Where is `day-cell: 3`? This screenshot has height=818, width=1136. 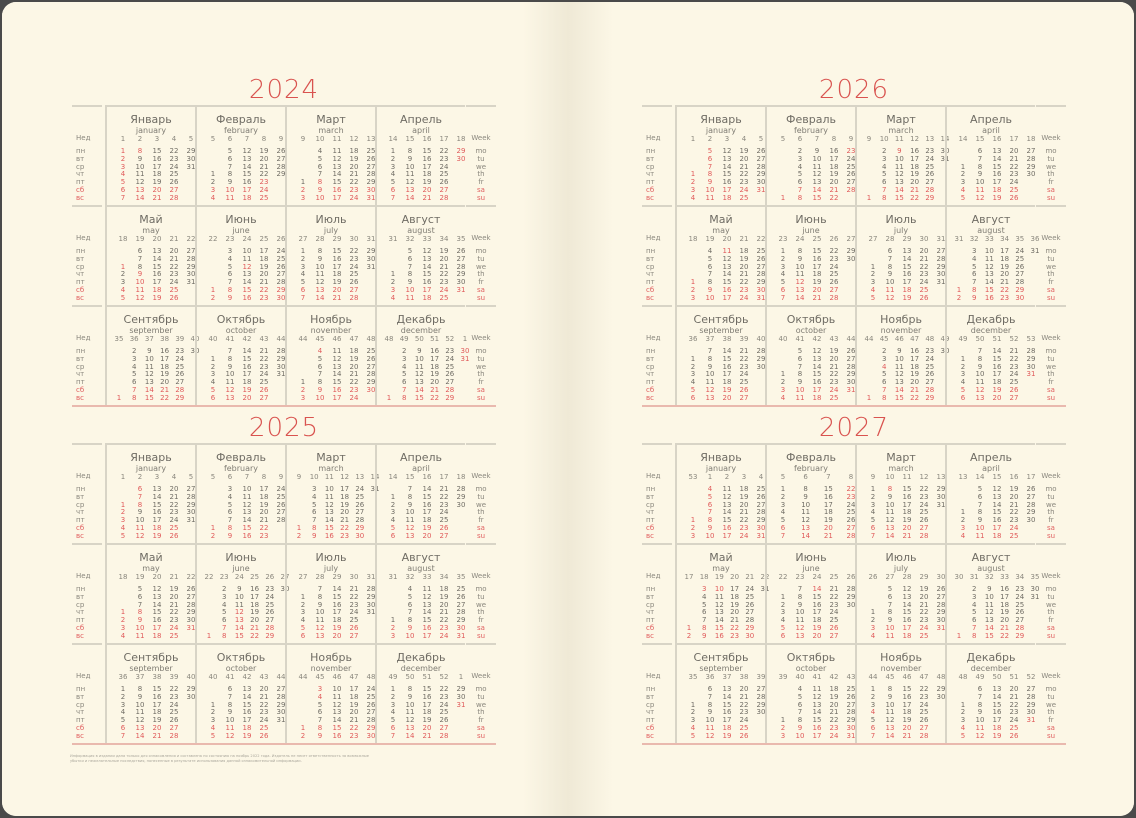 day-cell: 3 is located at coordinates (704, 589).